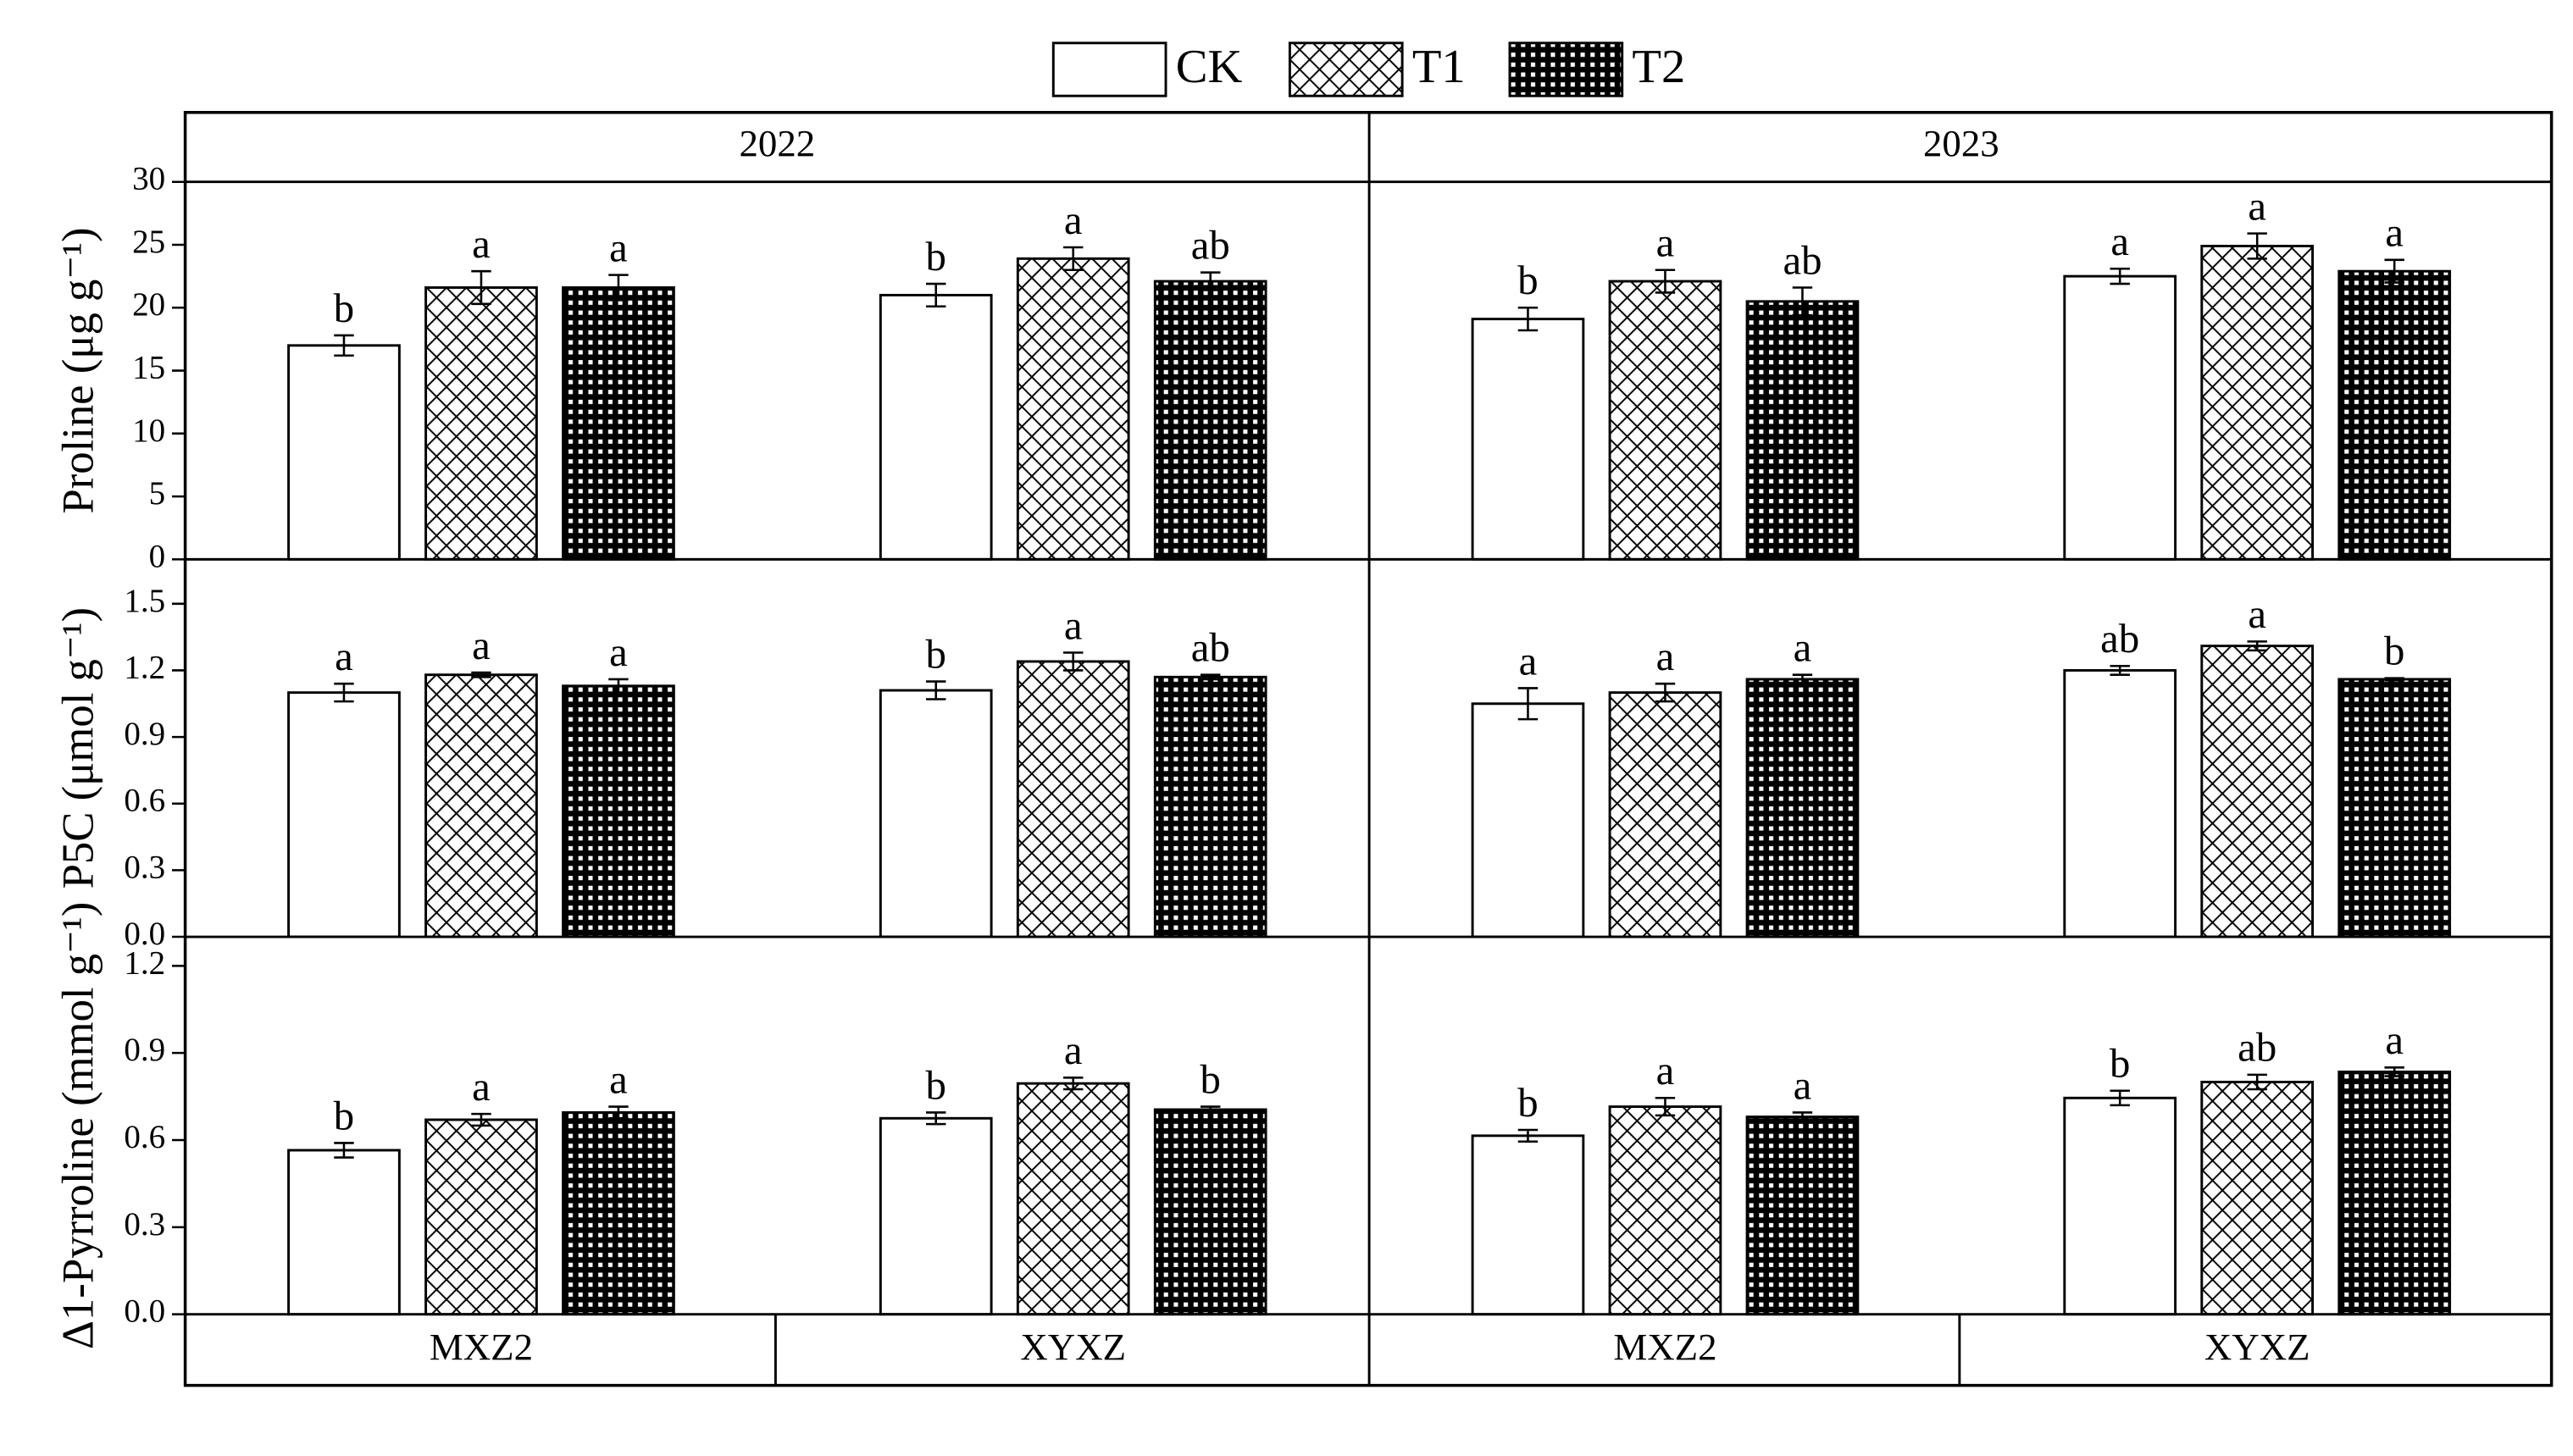 This screenshot has width=2573, height=1456. Describe the element at coordinates (157, 493) in the screenshot. I see `y-tick-label: 5` at that location.